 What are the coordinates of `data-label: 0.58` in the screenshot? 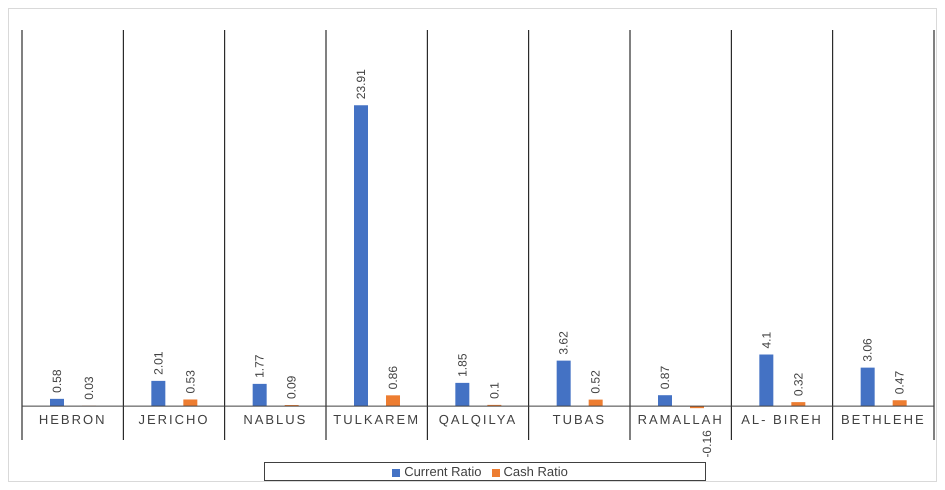 It's located at (57, 381).